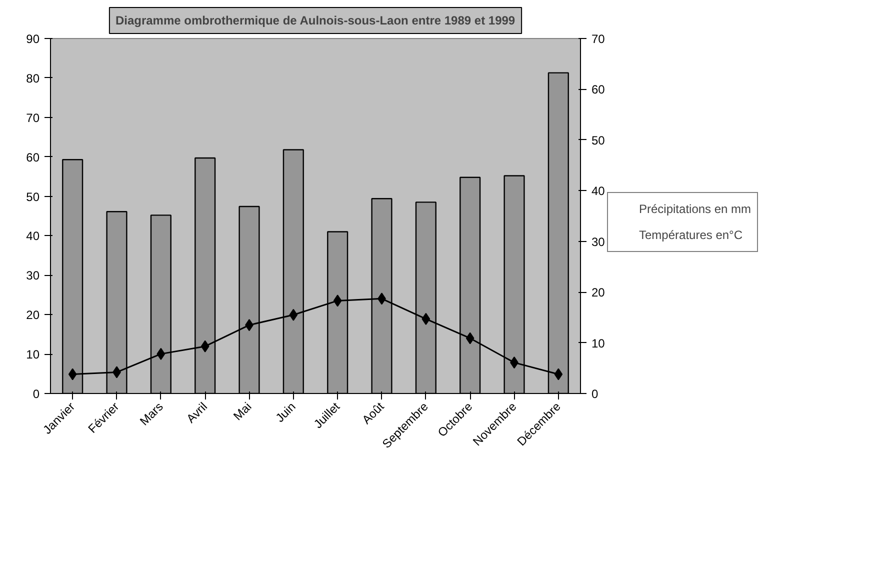  Describe the element at coordinates (599, 191) in the screenshot. I see `y2-tick-label: 40` at that location.